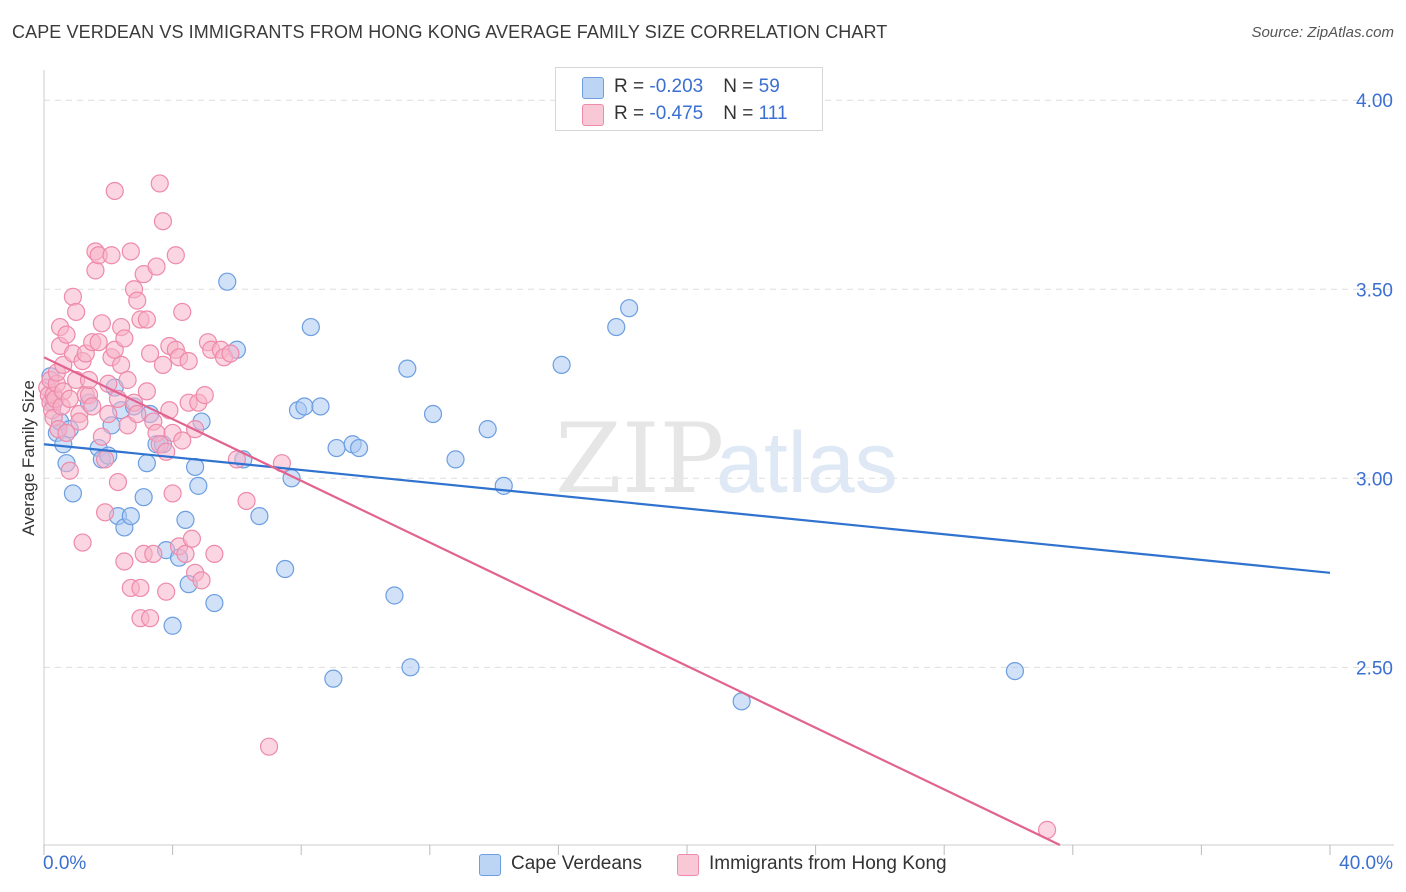 Image resolution: width=1406 pixels, height=892 pixels. What do you see at coordinates (689, 99) in the screenshot?
I see `legend-box: R = -0.203 N = 59 R = -0.475 N = 111` at bounding box center [689, 99].